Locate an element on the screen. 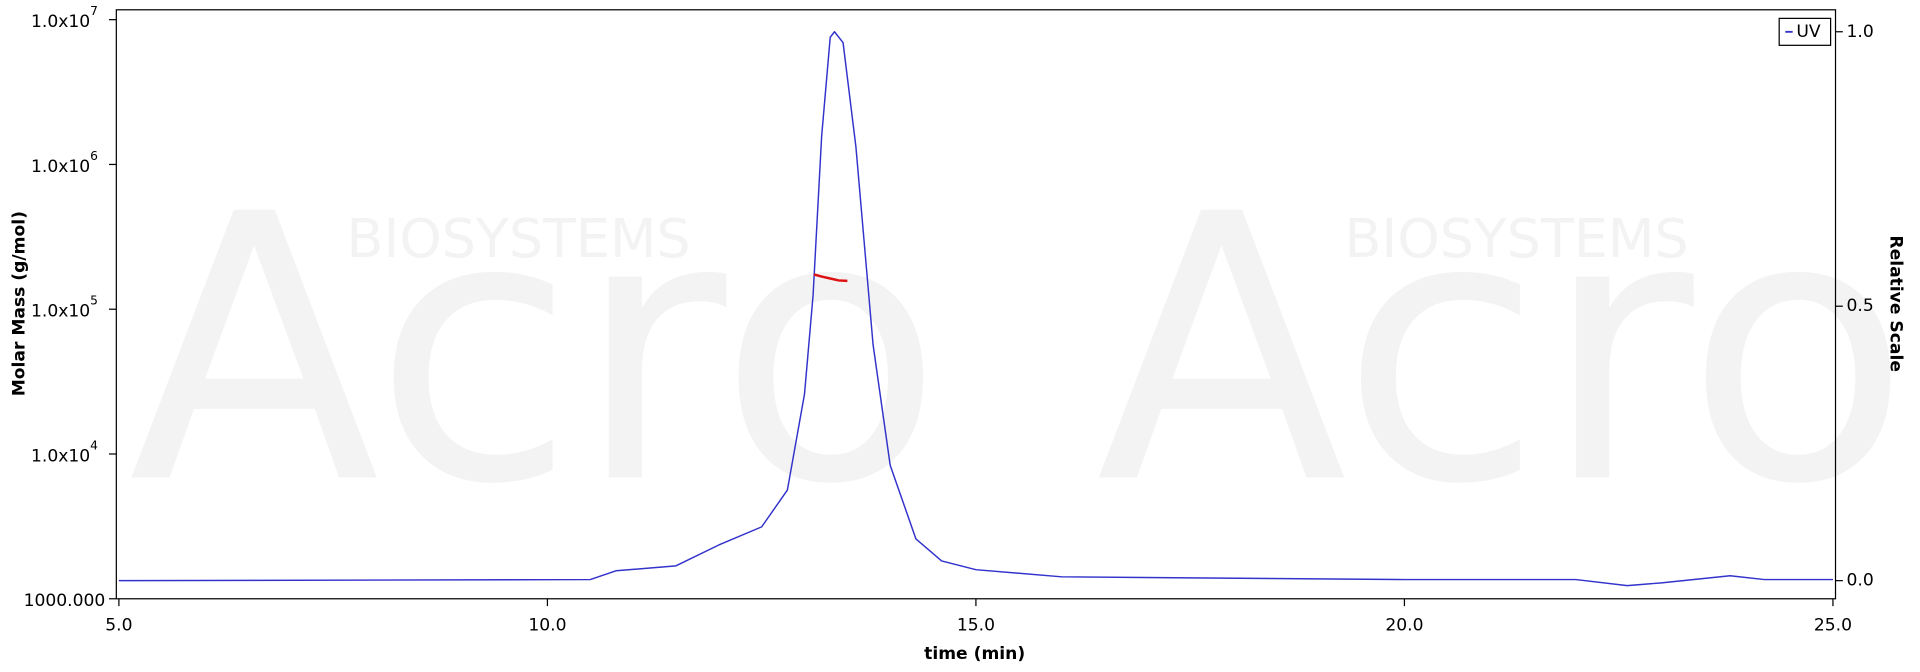  y-axis-title: Molar Mass (g/mol) is located at coordinates (20, 303).